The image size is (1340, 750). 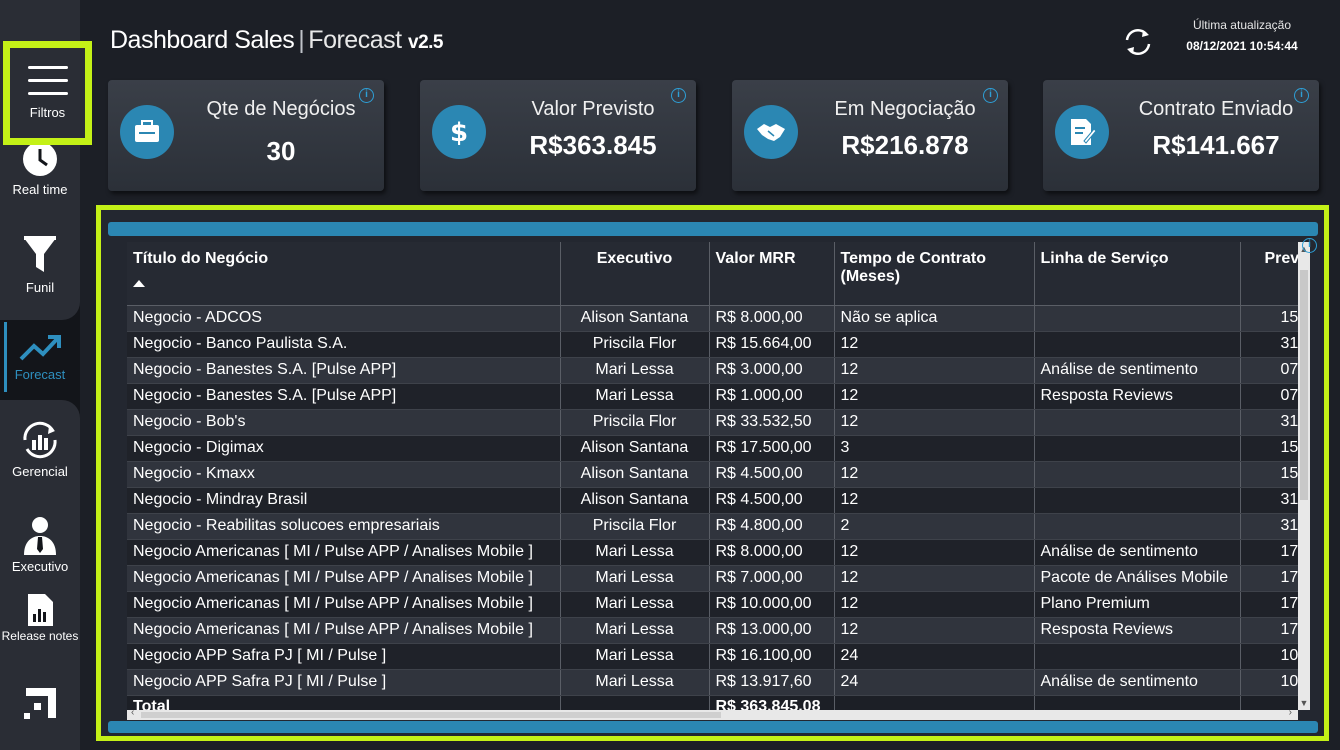 I want to click on table-total-row: Total R$ 363.845,08, so click(x=713, y=702).